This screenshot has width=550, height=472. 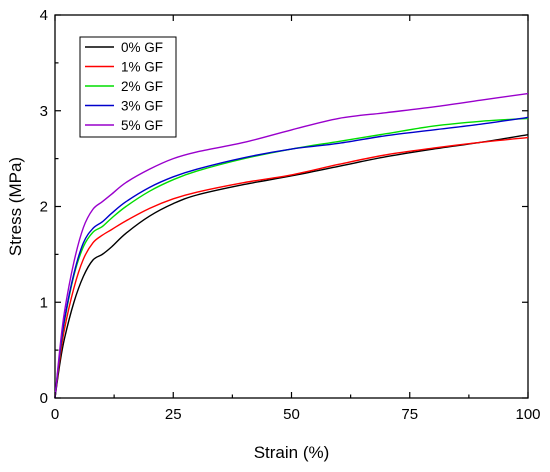 What do you see at coordinates (142, 86) in the screenshot?
I see `legend-label-2: 2% GF` at bounding box center [142, 86].